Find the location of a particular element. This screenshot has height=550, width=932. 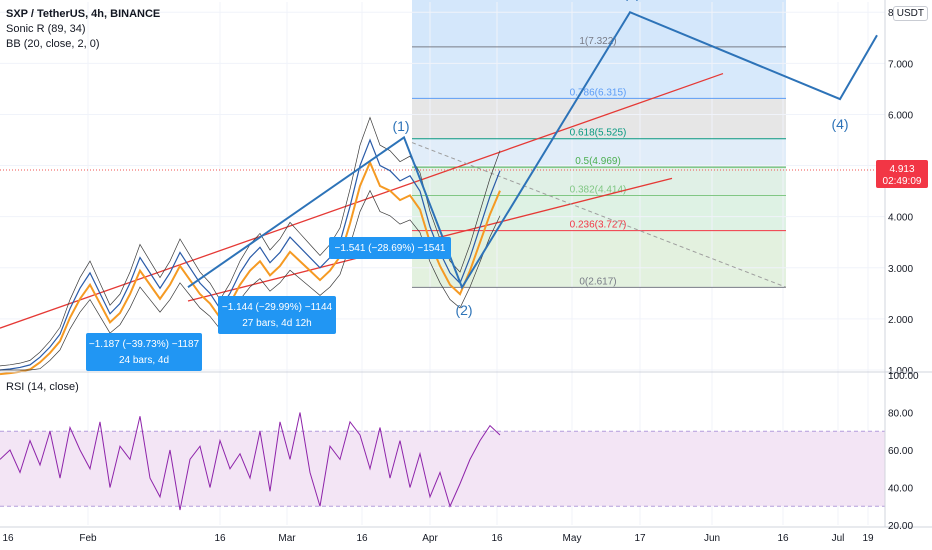

measure-change: −1.187 (−39.73%) −1187 is located at coordinates (144, 344).